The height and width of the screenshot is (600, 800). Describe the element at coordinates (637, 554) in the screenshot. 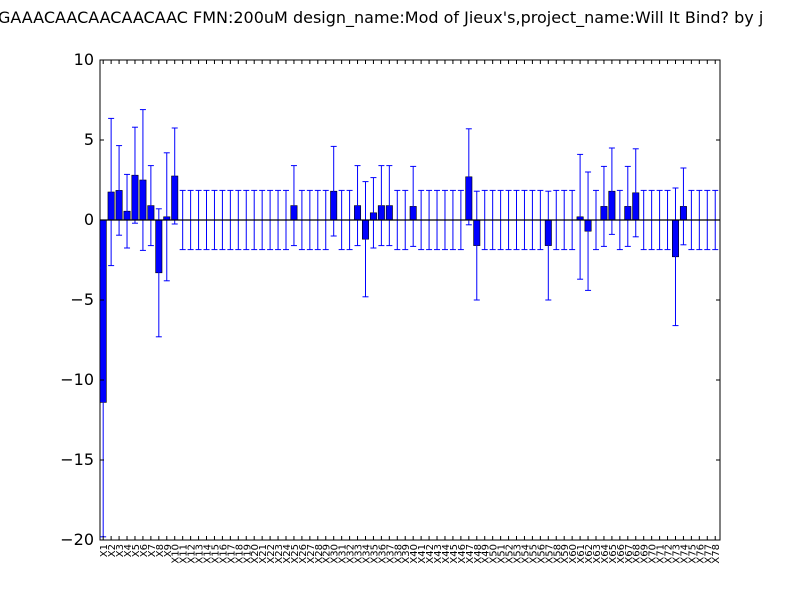

I see `x-tick-label: X68` at that location.